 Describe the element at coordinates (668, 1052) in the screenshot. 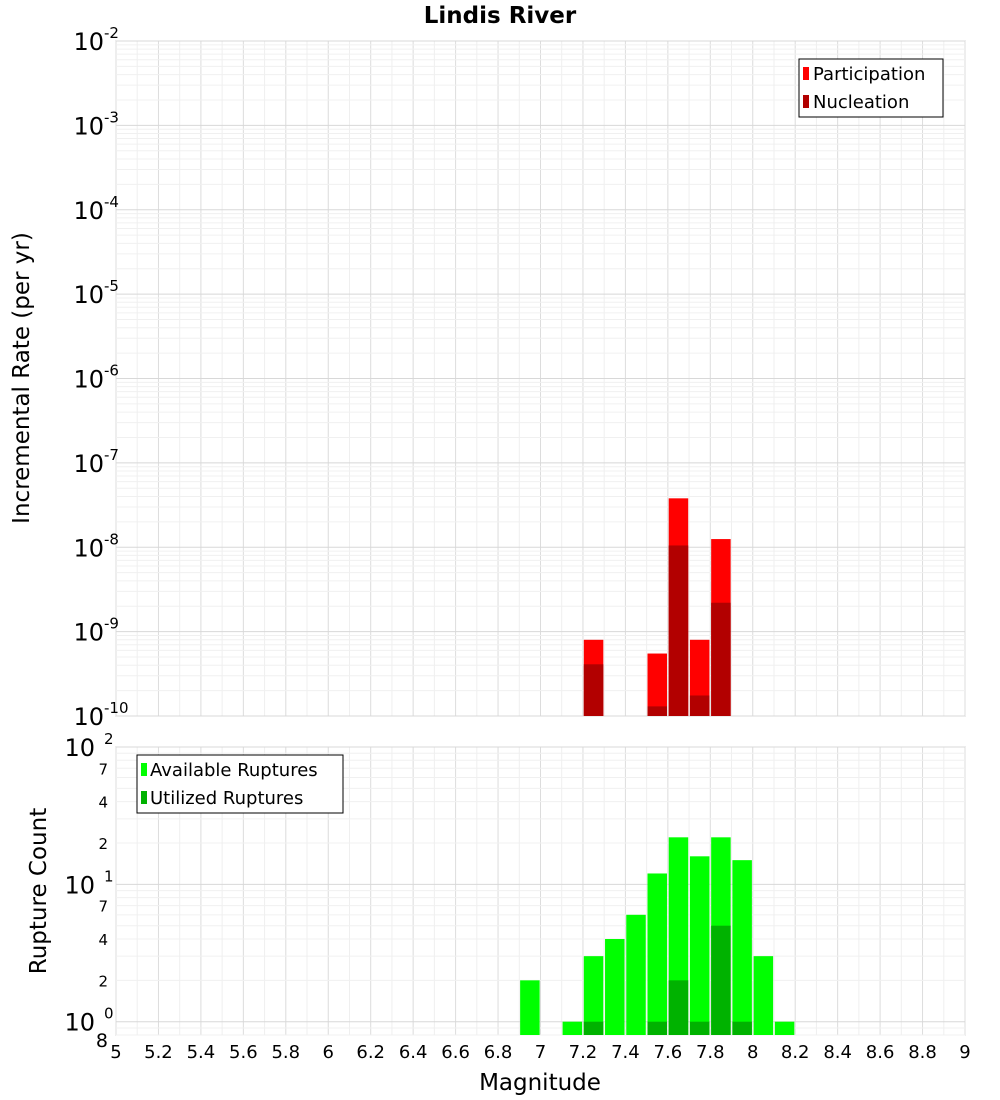

I see `x-tick-label: 7.6` at that location.